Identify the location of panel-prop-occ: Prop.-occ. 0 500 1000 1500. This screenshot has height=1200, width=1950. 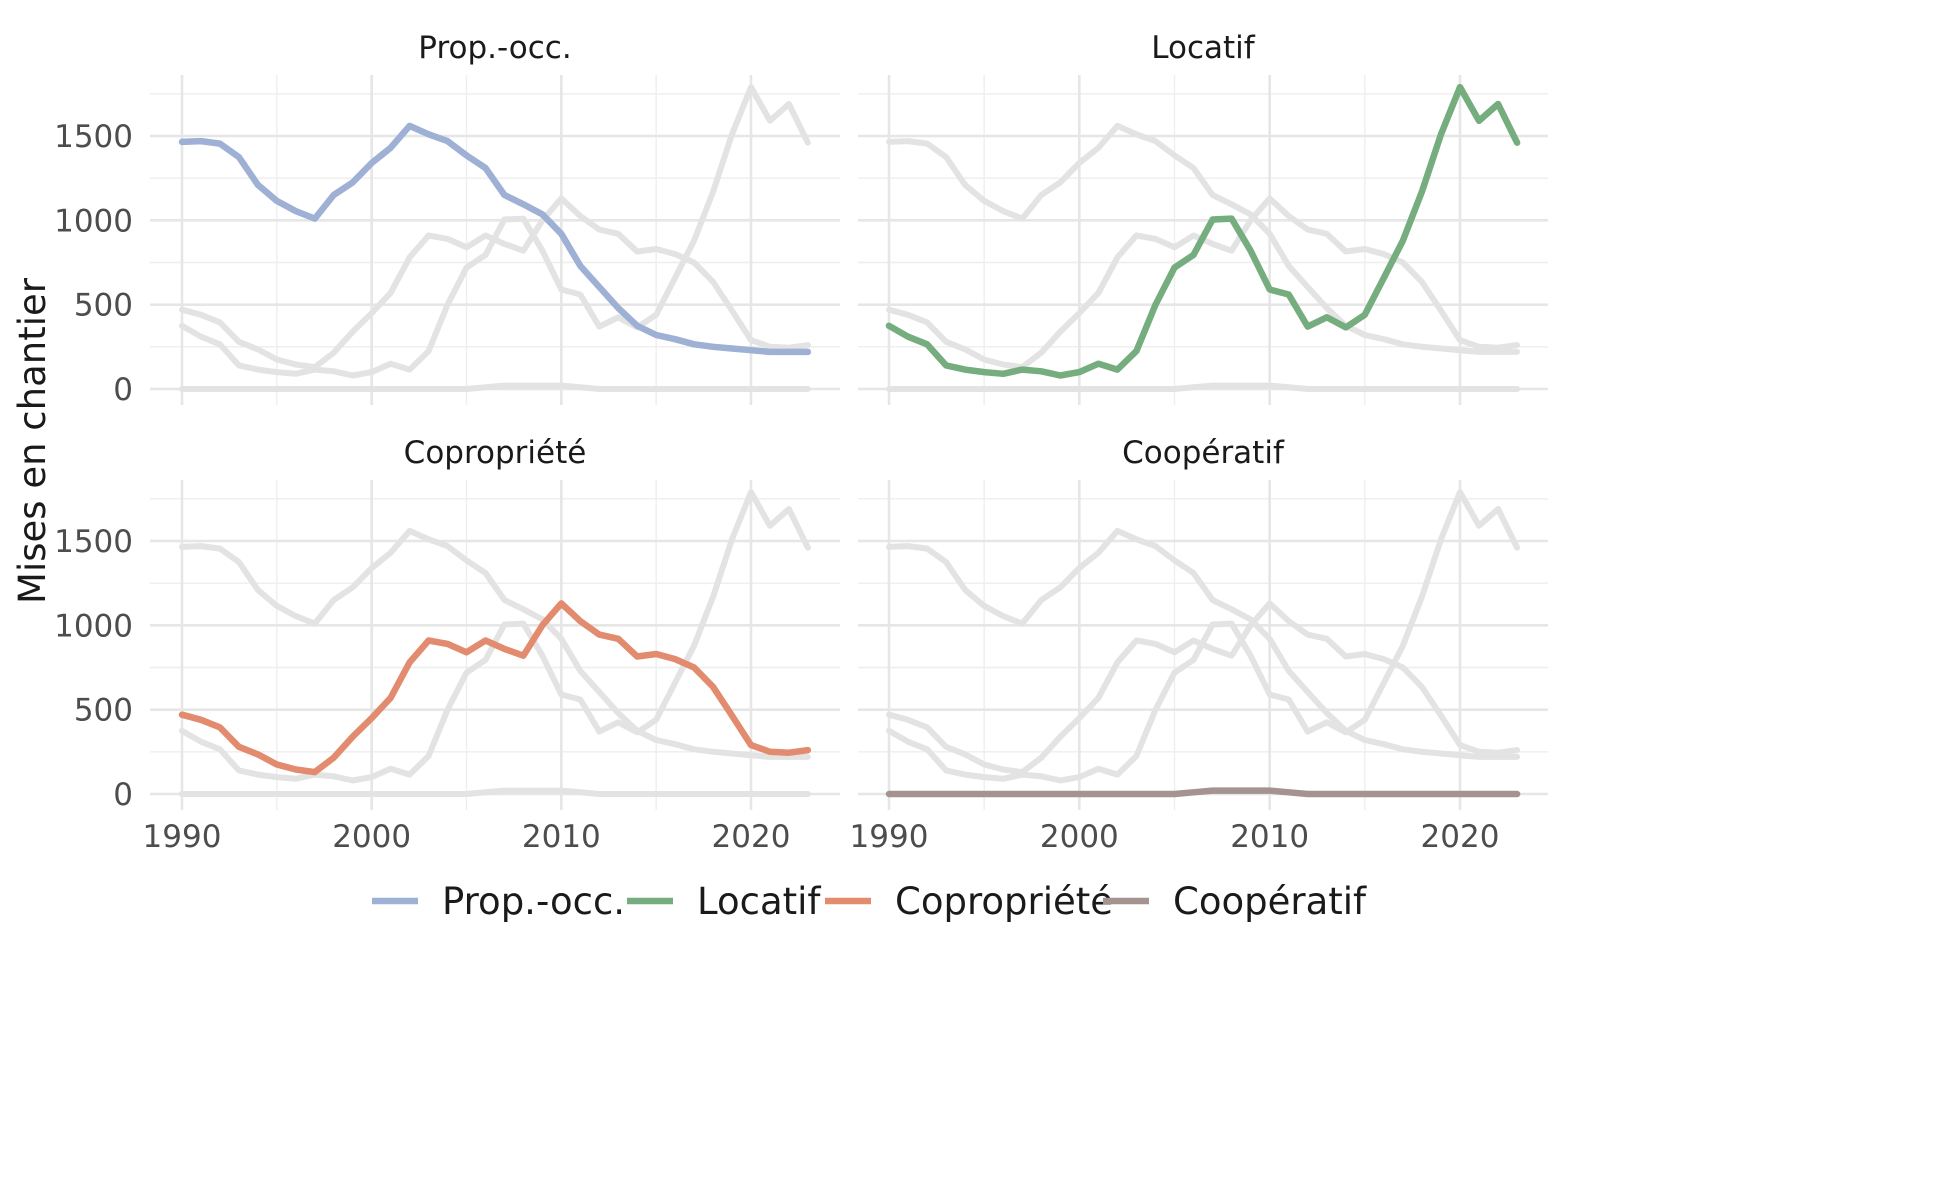
(447, 219).